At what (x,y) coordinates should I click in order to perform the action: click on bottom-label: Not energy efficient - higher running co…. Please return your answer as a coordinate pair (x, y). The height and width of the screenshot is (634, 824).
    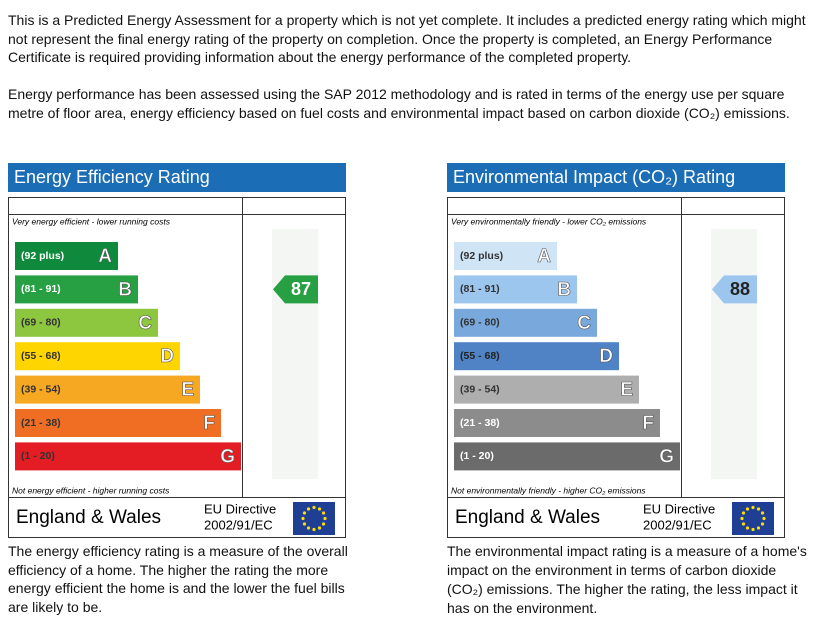
    Looking at the image, I should click on (91, 490).